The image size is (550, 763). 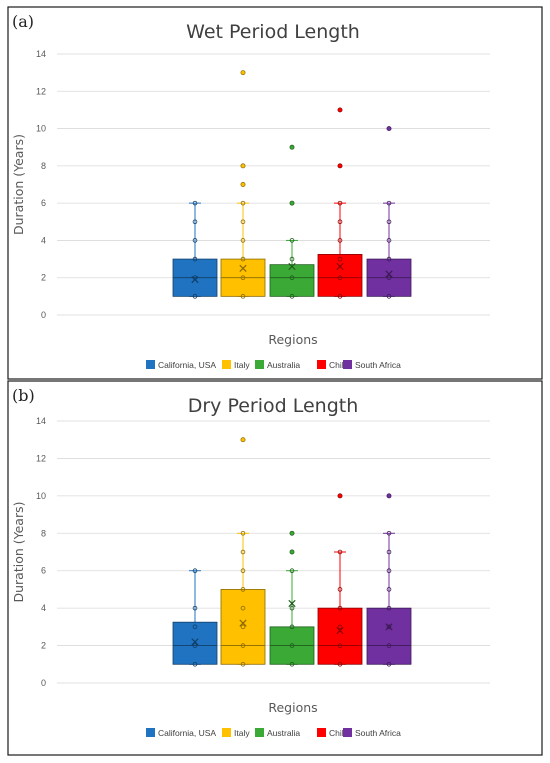 I want to click on legend-label: Australia, so click(x=283, y=365).